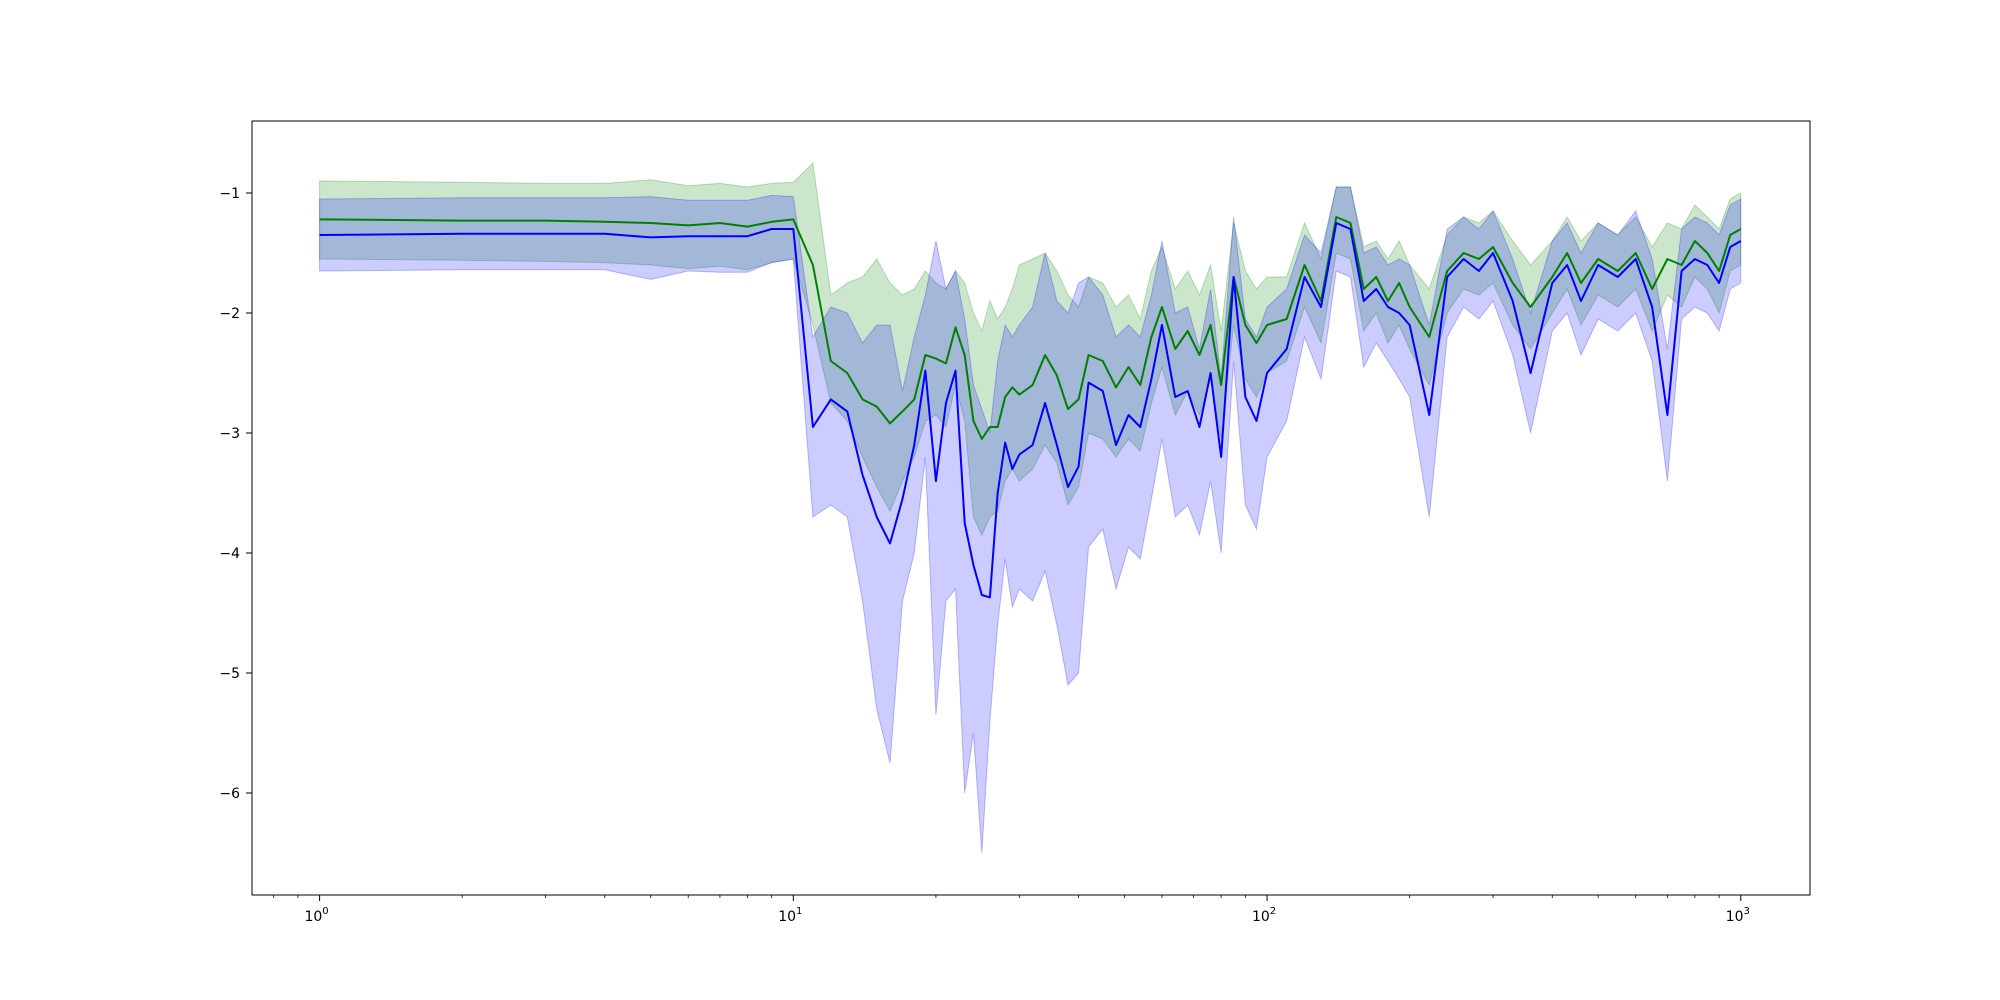 Image resolution: width=2000 pixels, height=1000 pixels. What do you see at coordinates (229, 314) in the screenshot?
I see `y-tick-label: −2` at bounding box center [229, 314].